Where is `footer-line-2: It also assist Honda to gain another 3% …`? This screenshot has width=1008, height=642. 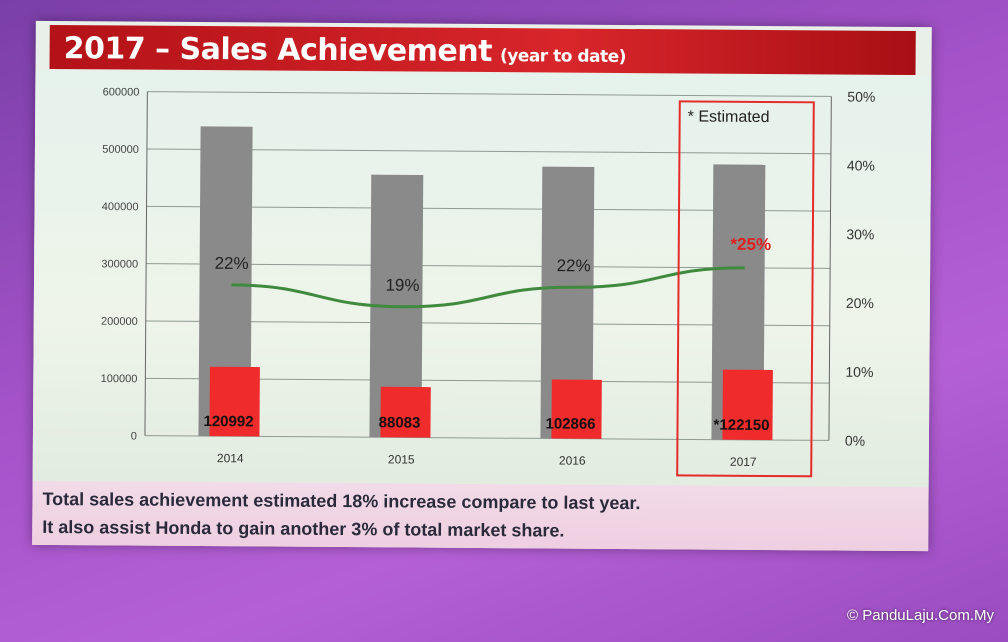 footer-line-2: It also assist Honda to gain another 3% … is located at coordinates (303, 528).